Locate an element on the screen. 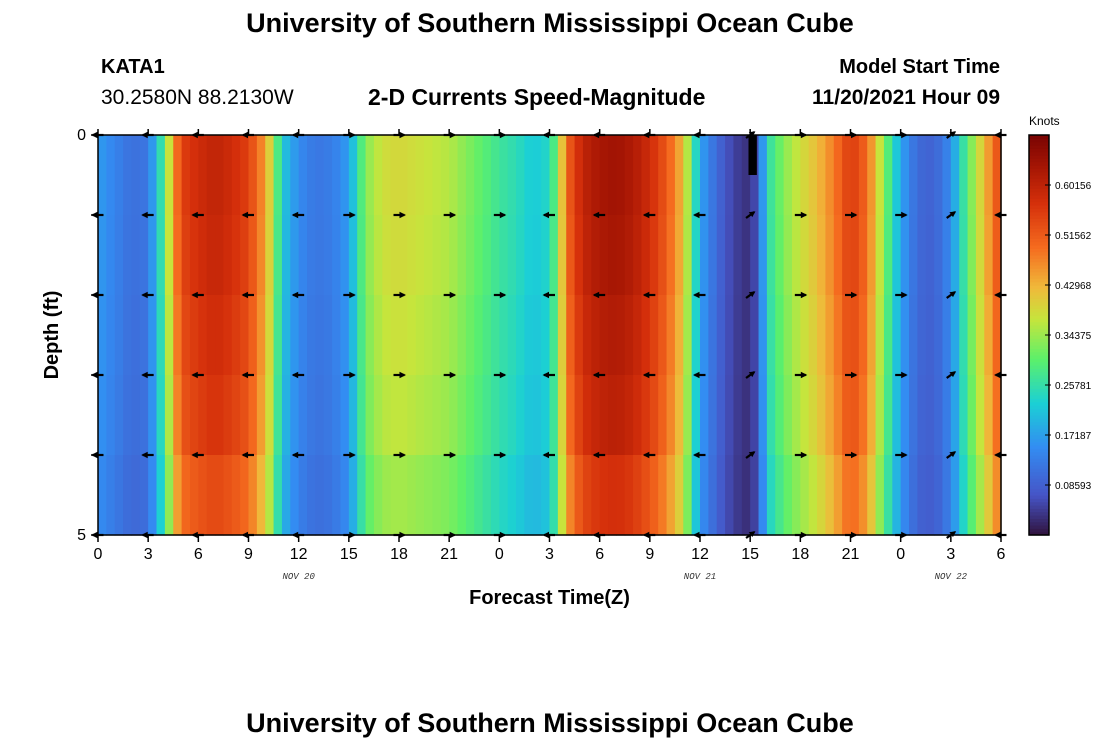 The image size is (1100, 750). date-label: NOV 22 is located at coordinates (951, 577).